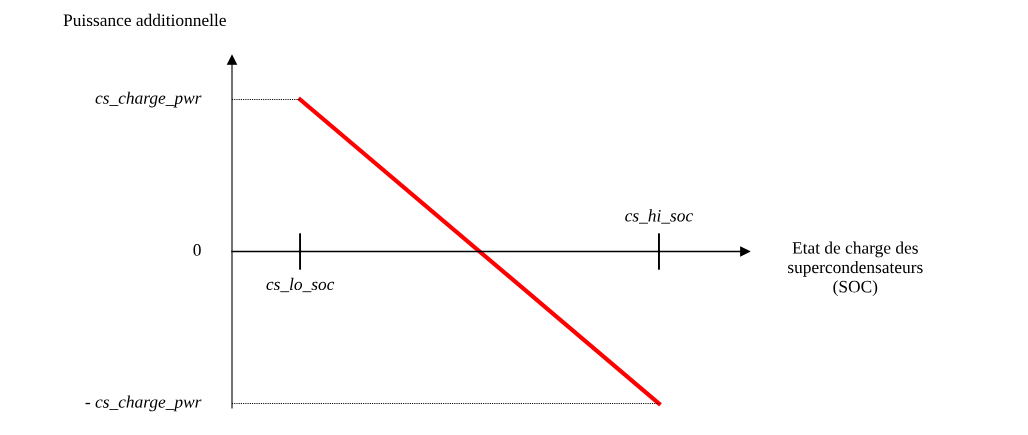  I want to click on ref-line-label: 0, so click(197, 250).